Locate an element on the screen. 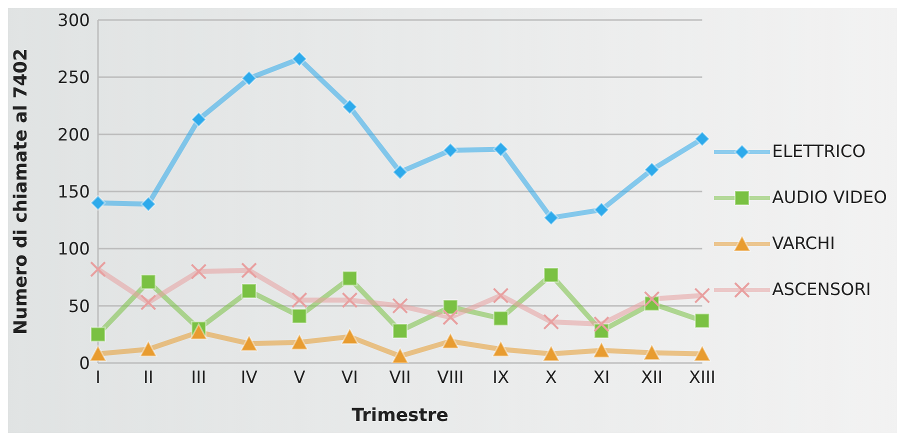 This screenshot has width=905, height=441. y-tick-label: 300 is located at coordinates (74, 21).